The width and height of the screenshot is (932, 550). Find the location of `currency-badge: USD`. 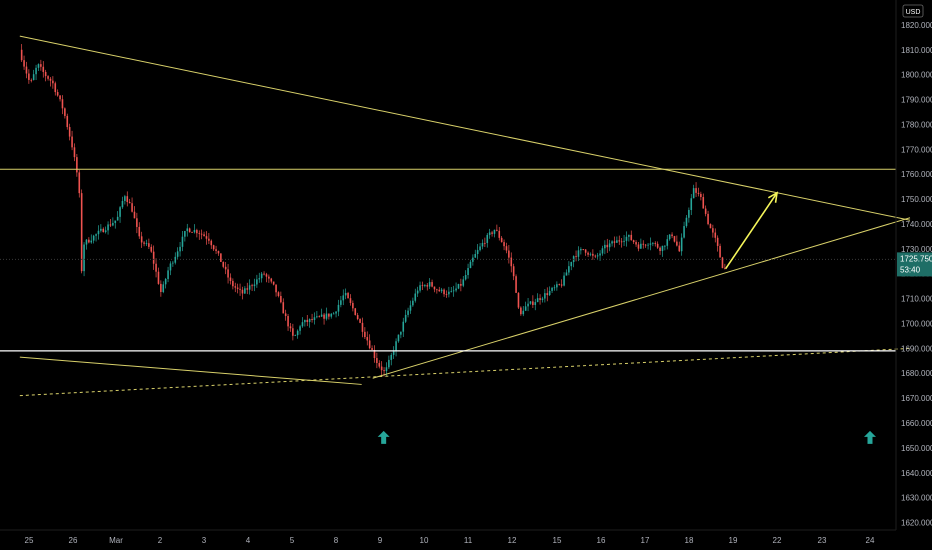

currency-badge: USD is located at coordinates (913, 11).